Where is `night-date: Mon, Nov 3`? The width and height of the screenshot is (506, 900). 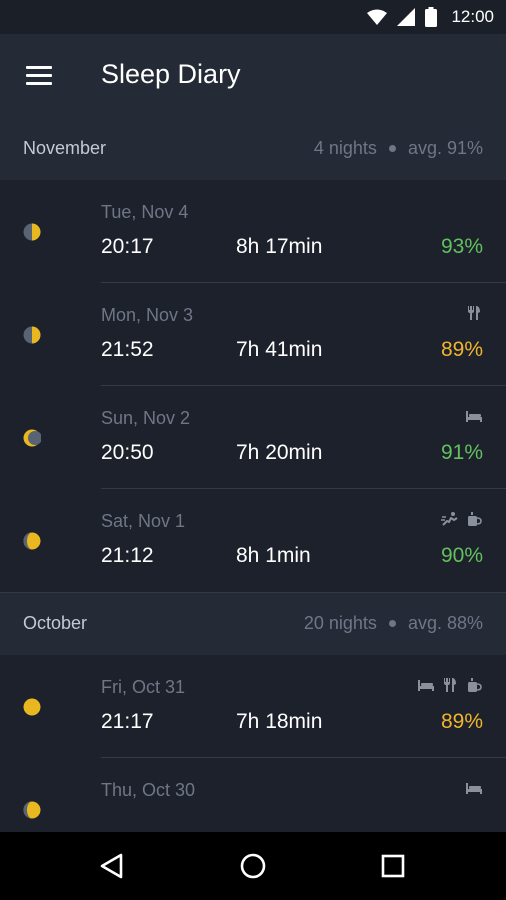 night-date: Mon, Nov 3 is located at coordinates (147, 315).